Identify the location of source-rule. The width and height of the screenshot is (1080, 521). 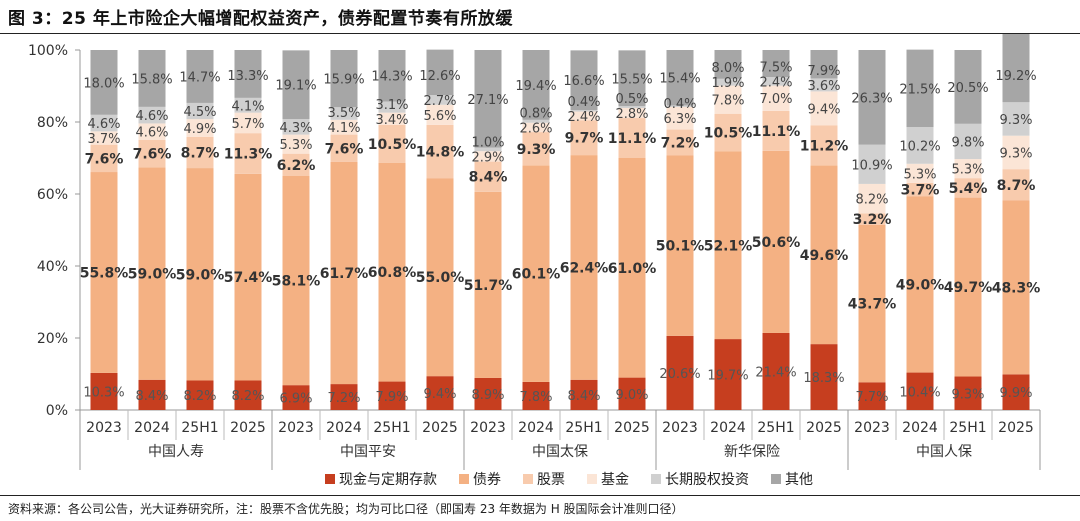
(540, 495).